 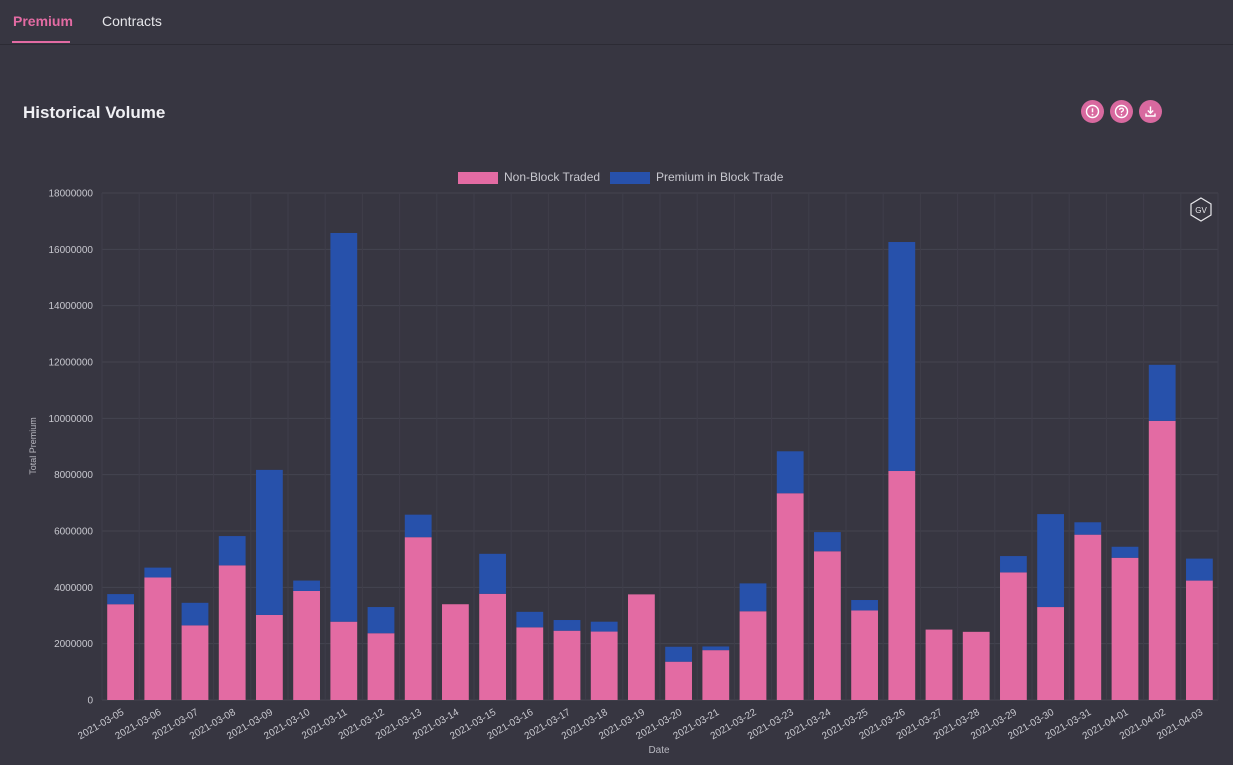 I want to click on gv-logo: GV, so click(x=1201, y=209).